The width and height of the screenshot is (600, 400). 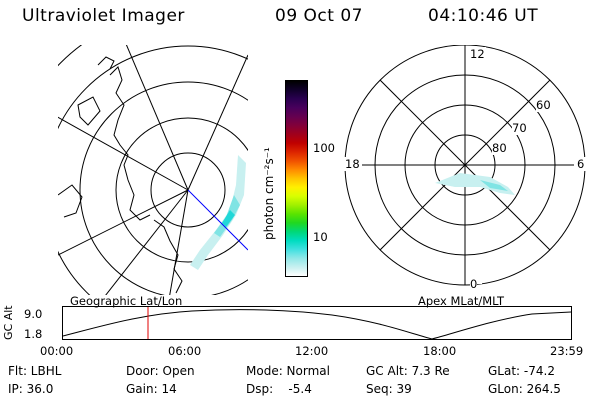 I want to click on colorbar, so click(x=296, y=178).